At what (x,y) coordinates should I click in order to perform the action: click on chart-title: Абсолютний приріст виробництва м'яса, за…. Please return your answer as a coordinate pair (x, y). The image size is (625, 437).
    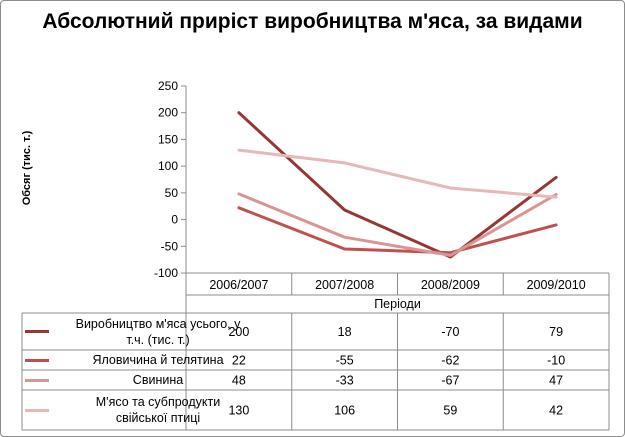
    Looking at the image, I should click on (312, 21).